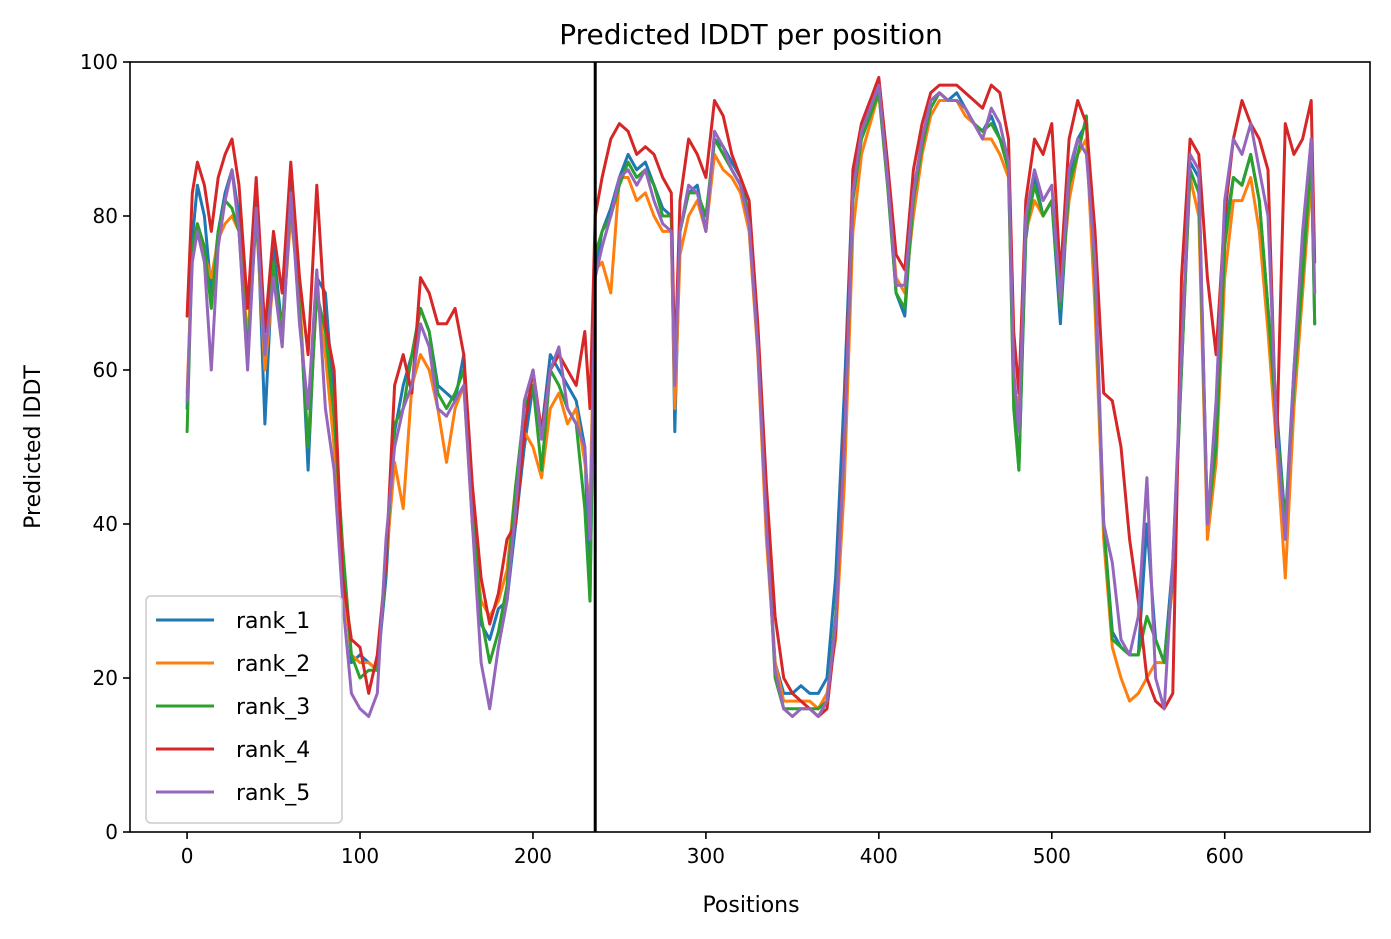  I want to click on x-tick-label: 500, so click(1052, 856).